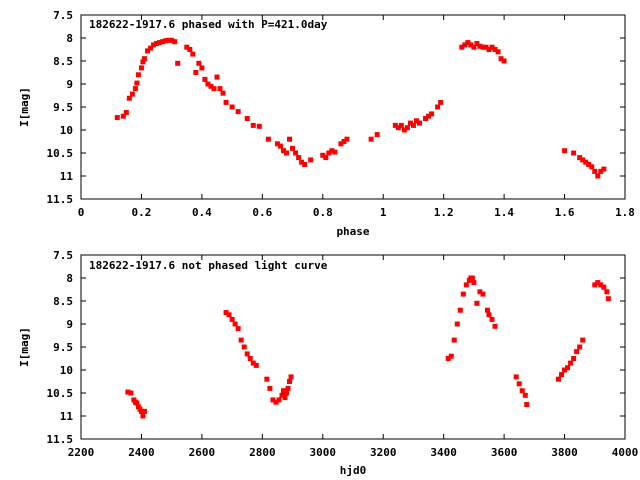  Describe the element at coordinates (63, 255) in the screenshot. I see `y-tick-label: 7.5` at that location.